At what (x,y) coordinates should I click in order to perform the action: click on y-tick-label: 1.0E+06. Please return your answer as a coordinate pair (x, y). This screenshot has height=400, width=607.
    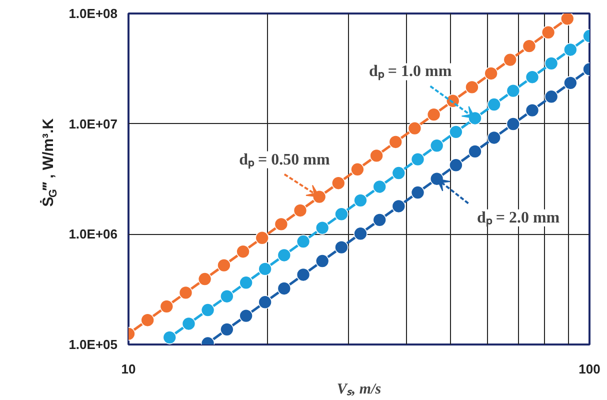
    Looking at the image, I should click on (93, 234).